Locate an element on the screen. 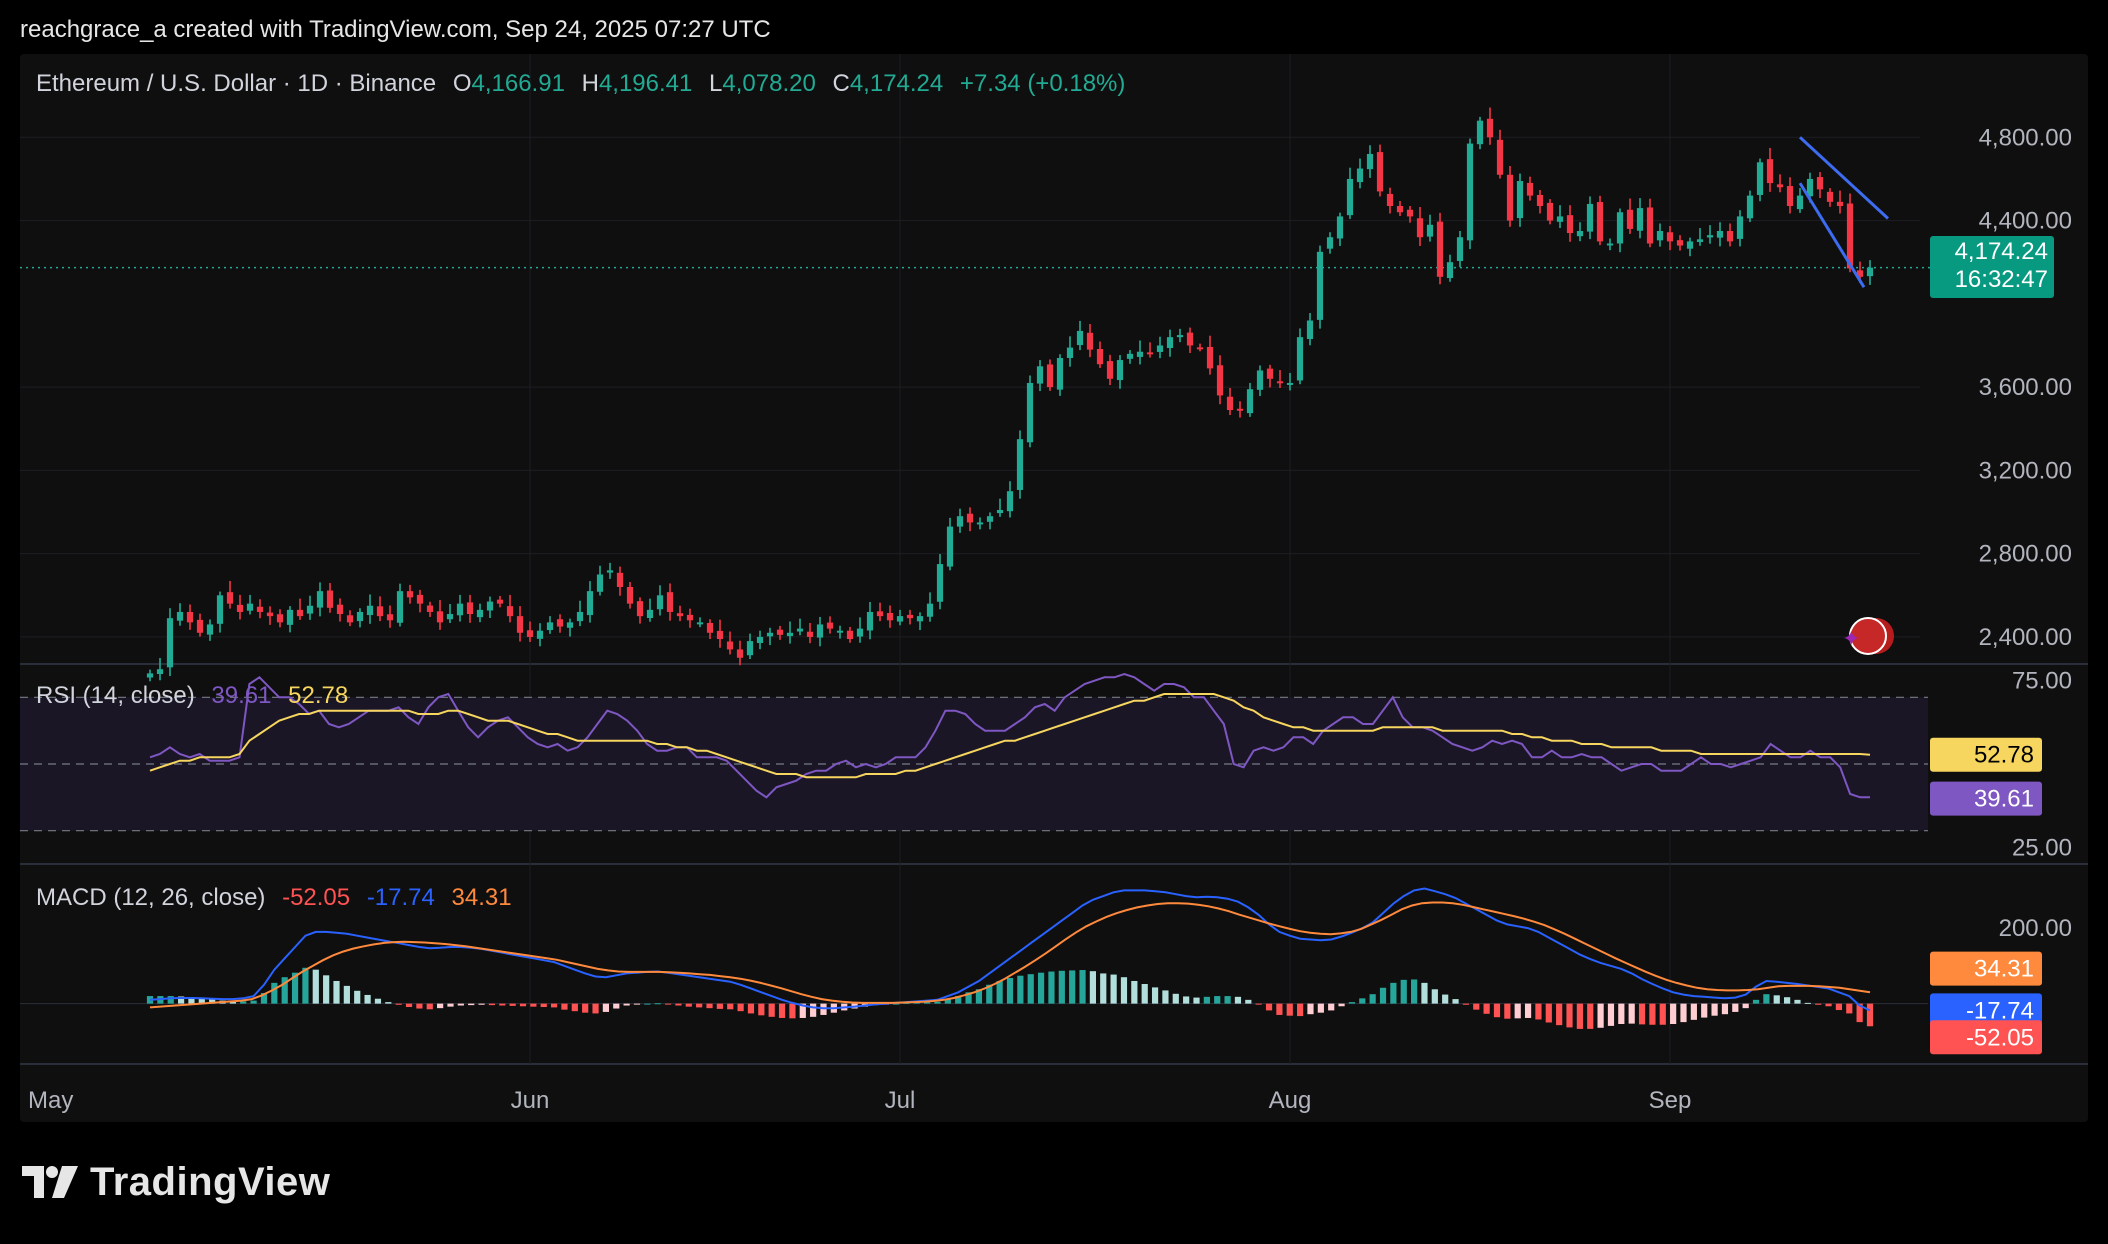 The height and width of the screenshot is (1244, 2108). rsi-ma-value: 52.78 is located at coordinates (318, 695).